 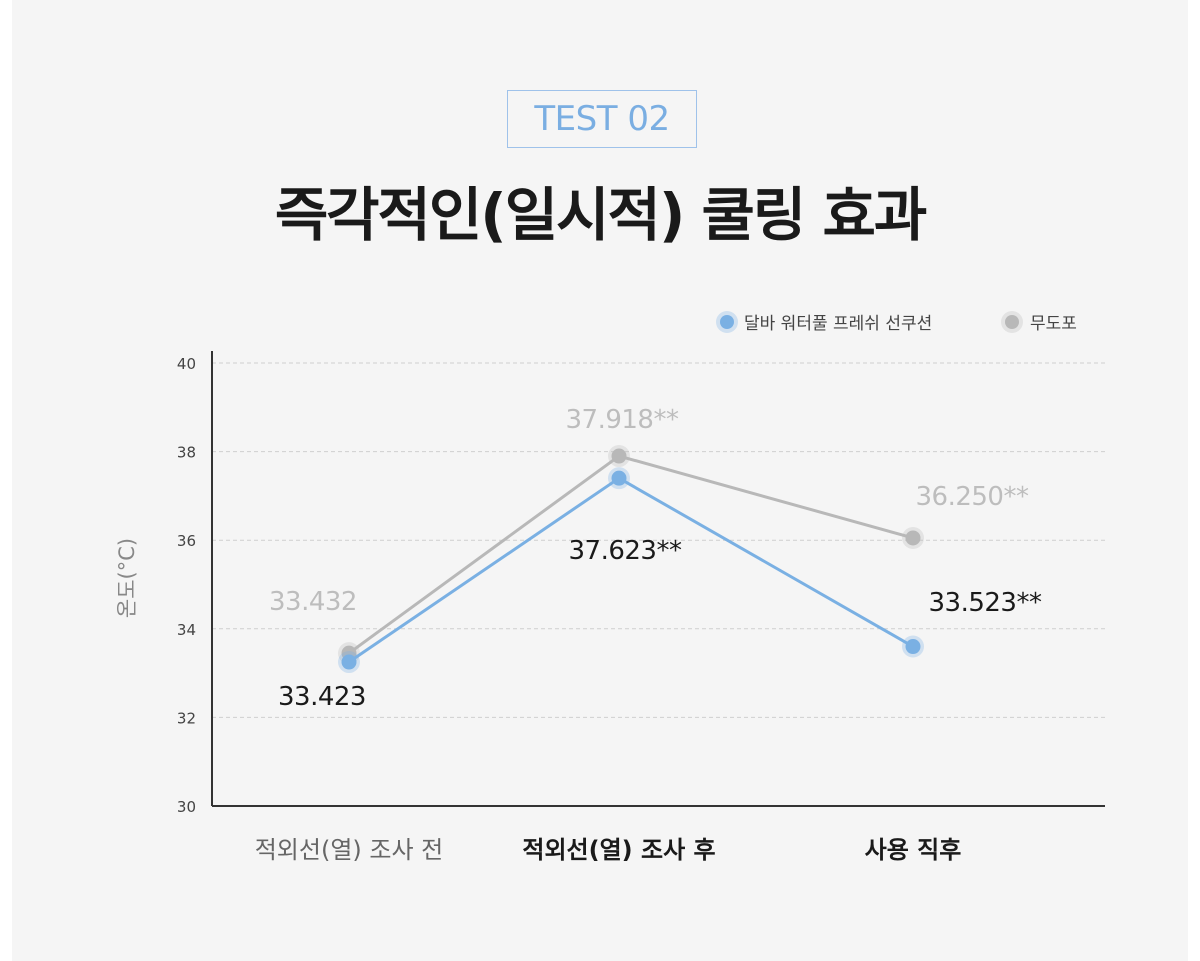 I want to click on x-tick-label: 적외선(열) 조사 후, so click(x=618, y=850).